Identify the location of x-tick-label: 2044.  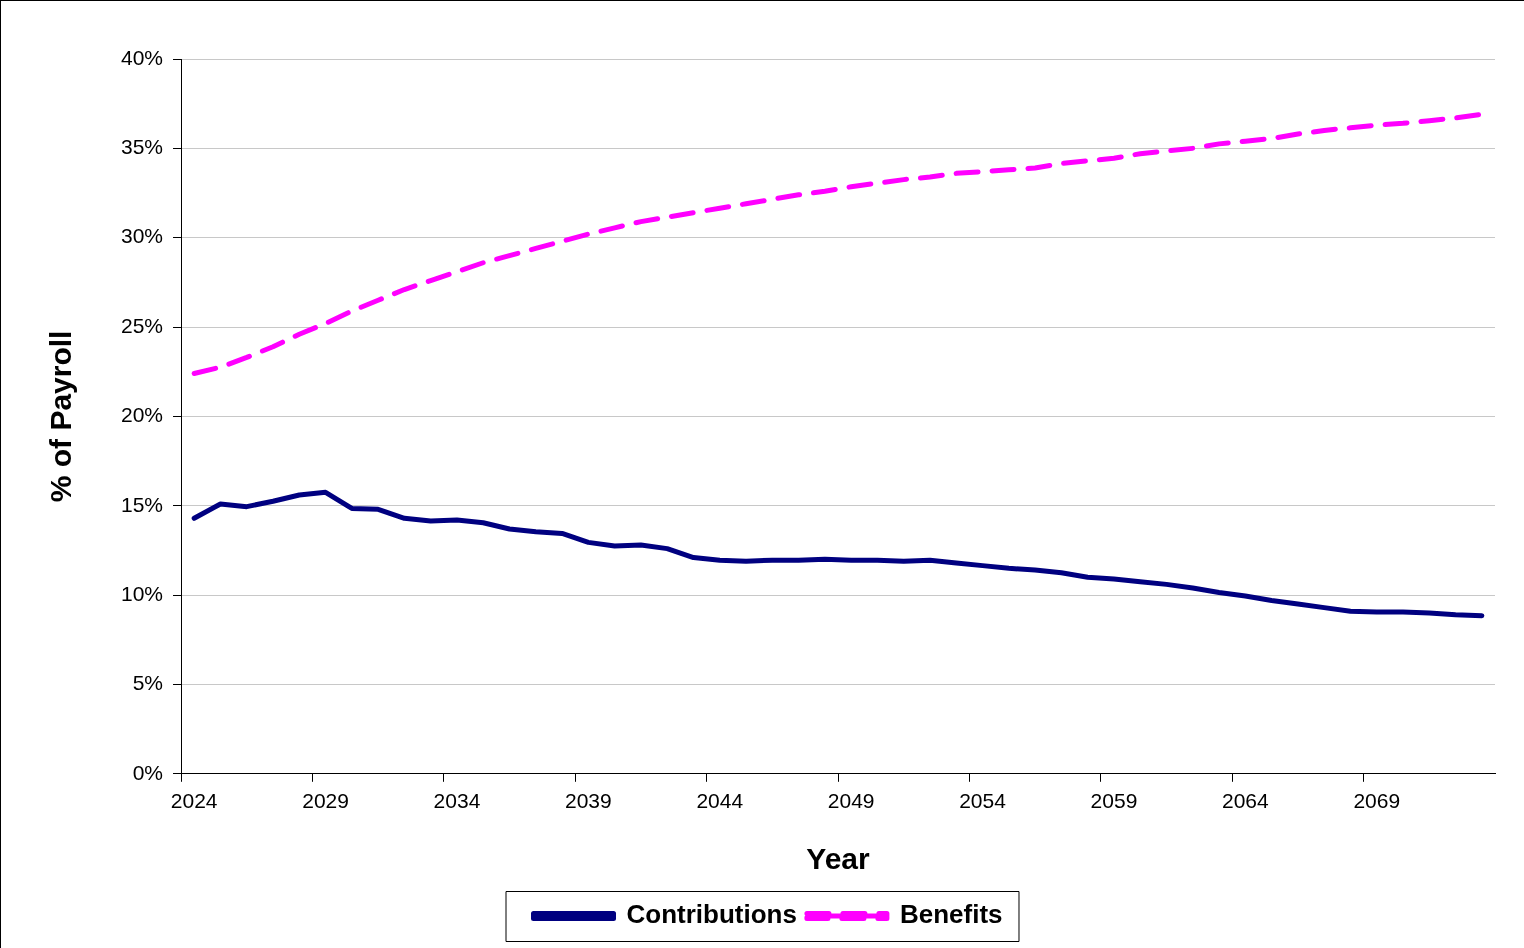
(720, 801).